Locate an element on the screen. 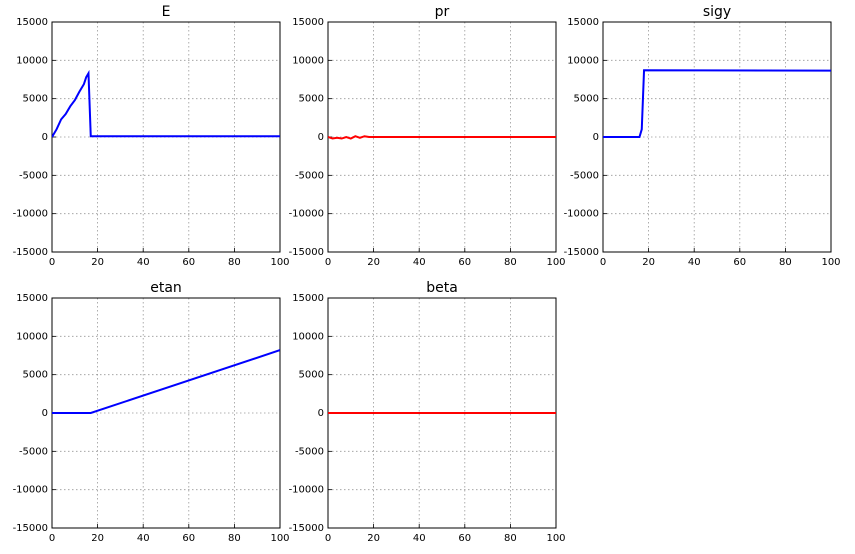 This screenshot has height=554, width=855. chart-title: pr is located at coordinates (442, 12).